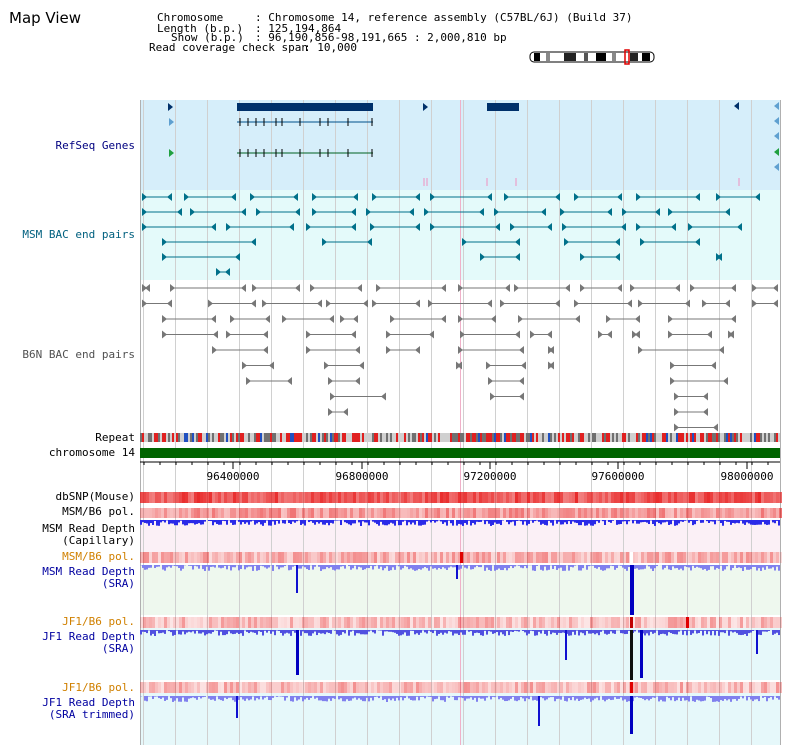 This screenshot has height=745, width=800. What do you see at coordinates (88, 571) in the screenshot?
I see `track-label-msm-depth-sra: MSM Read Depth` at bounding box center [88, 571].